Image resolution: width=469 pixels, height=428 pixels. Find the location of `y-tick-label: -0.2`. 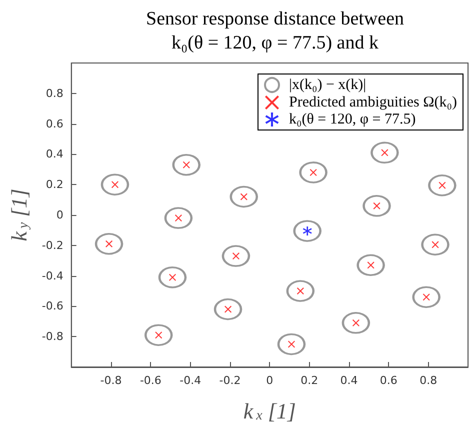

y-tick-label: -0.2 is located at coordinates (53, 245).